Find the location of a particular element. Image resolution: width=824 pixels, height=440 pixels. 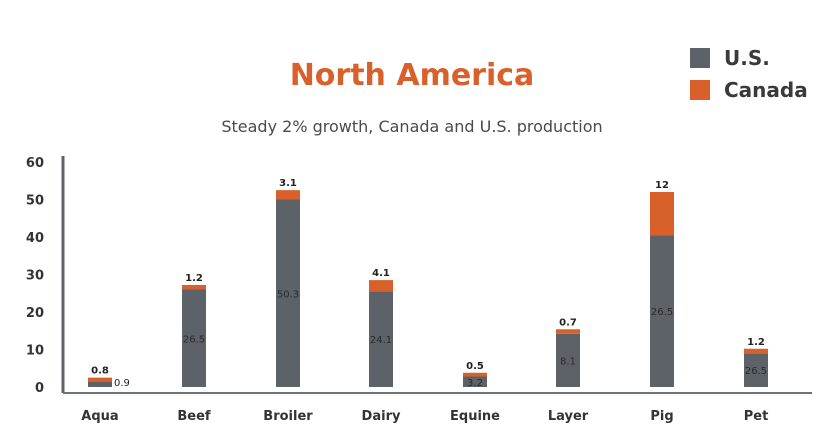

bar-us-broiler is located at coordinates (288, 293).